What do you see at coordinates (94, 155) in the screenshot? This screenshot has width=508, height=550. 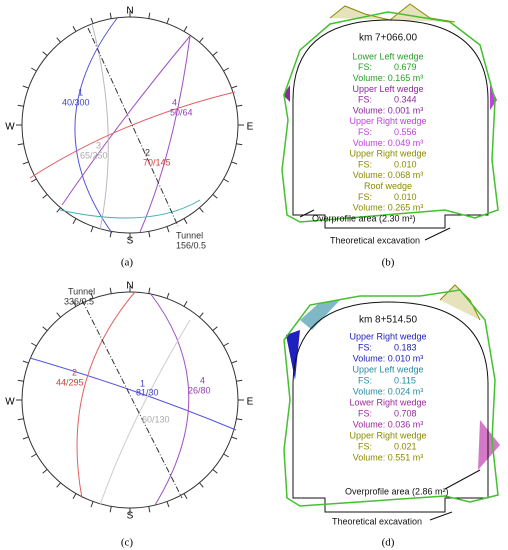 I see `plane-orientation: 65/250` at bounding box center [94, 155].